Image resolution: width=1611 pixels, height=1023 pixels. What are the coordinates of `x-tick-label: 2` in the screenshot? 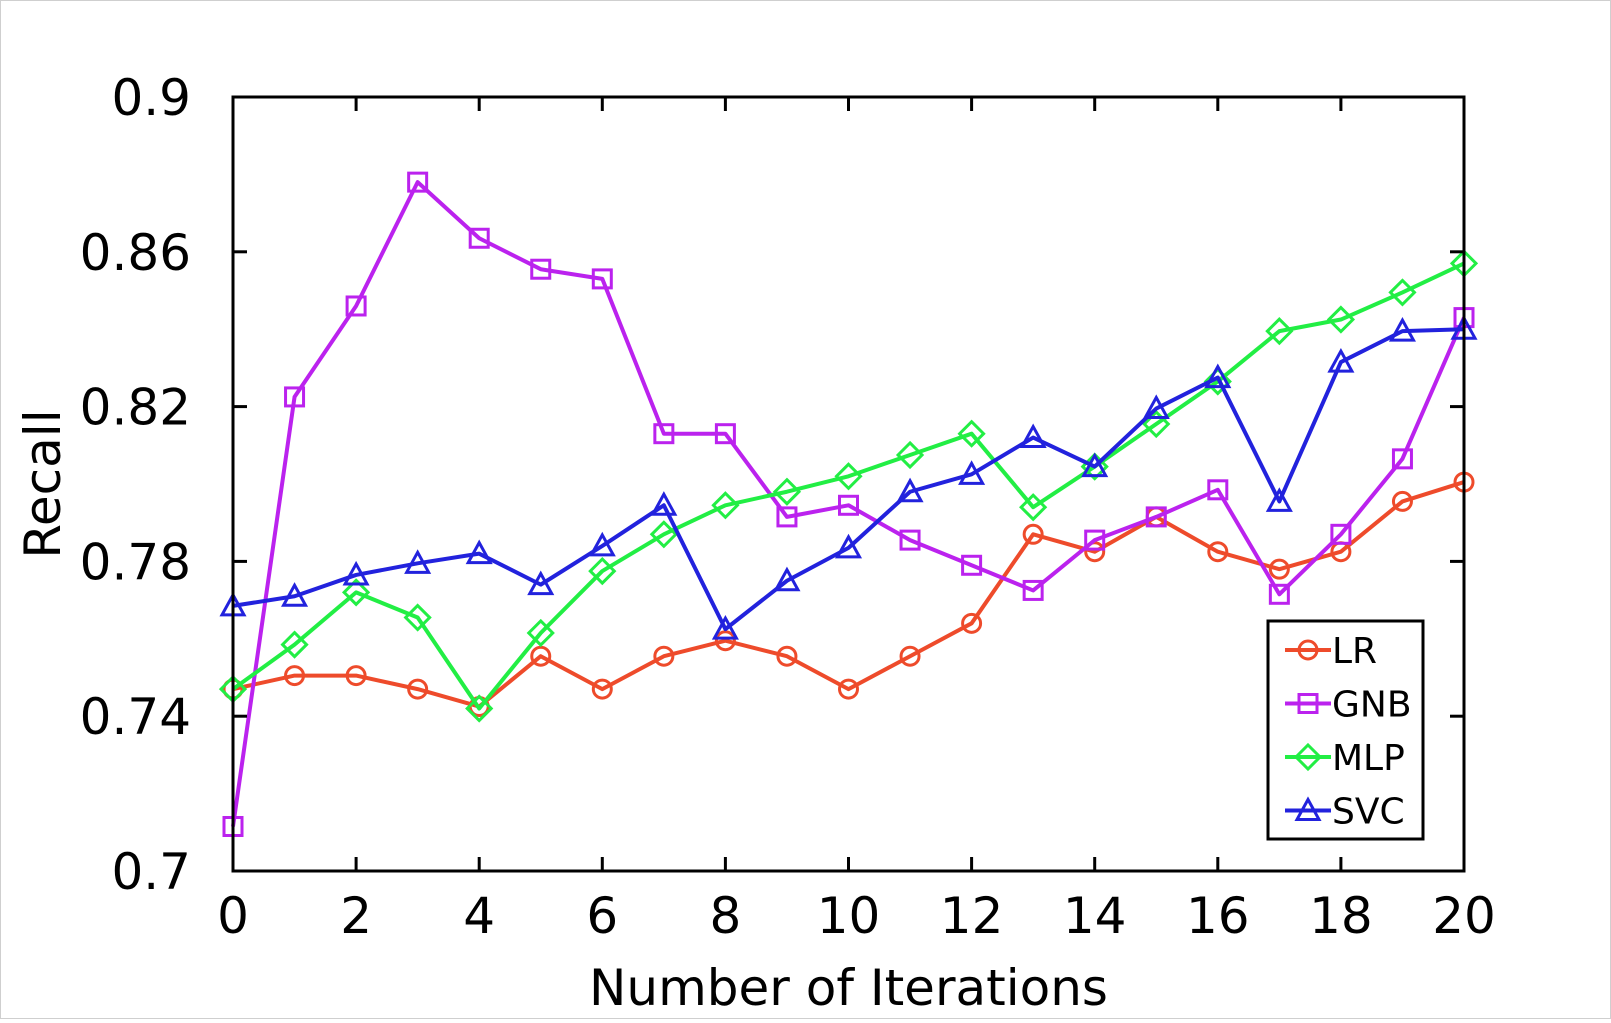 It's located at (356, 916).